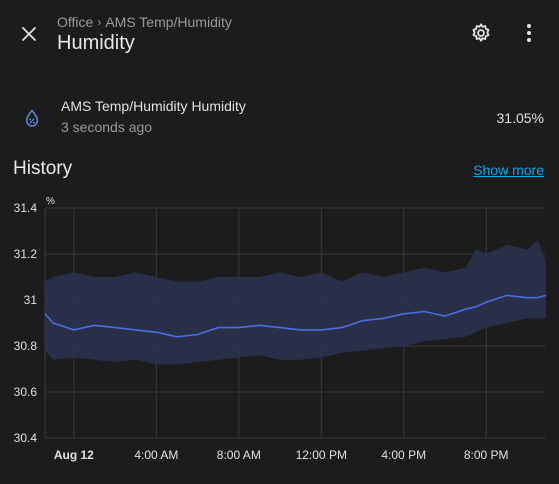  What do you see at coordinates (50, 201) in the screenshot?
I see `unit-label: %` at bounding box center [50, 201].